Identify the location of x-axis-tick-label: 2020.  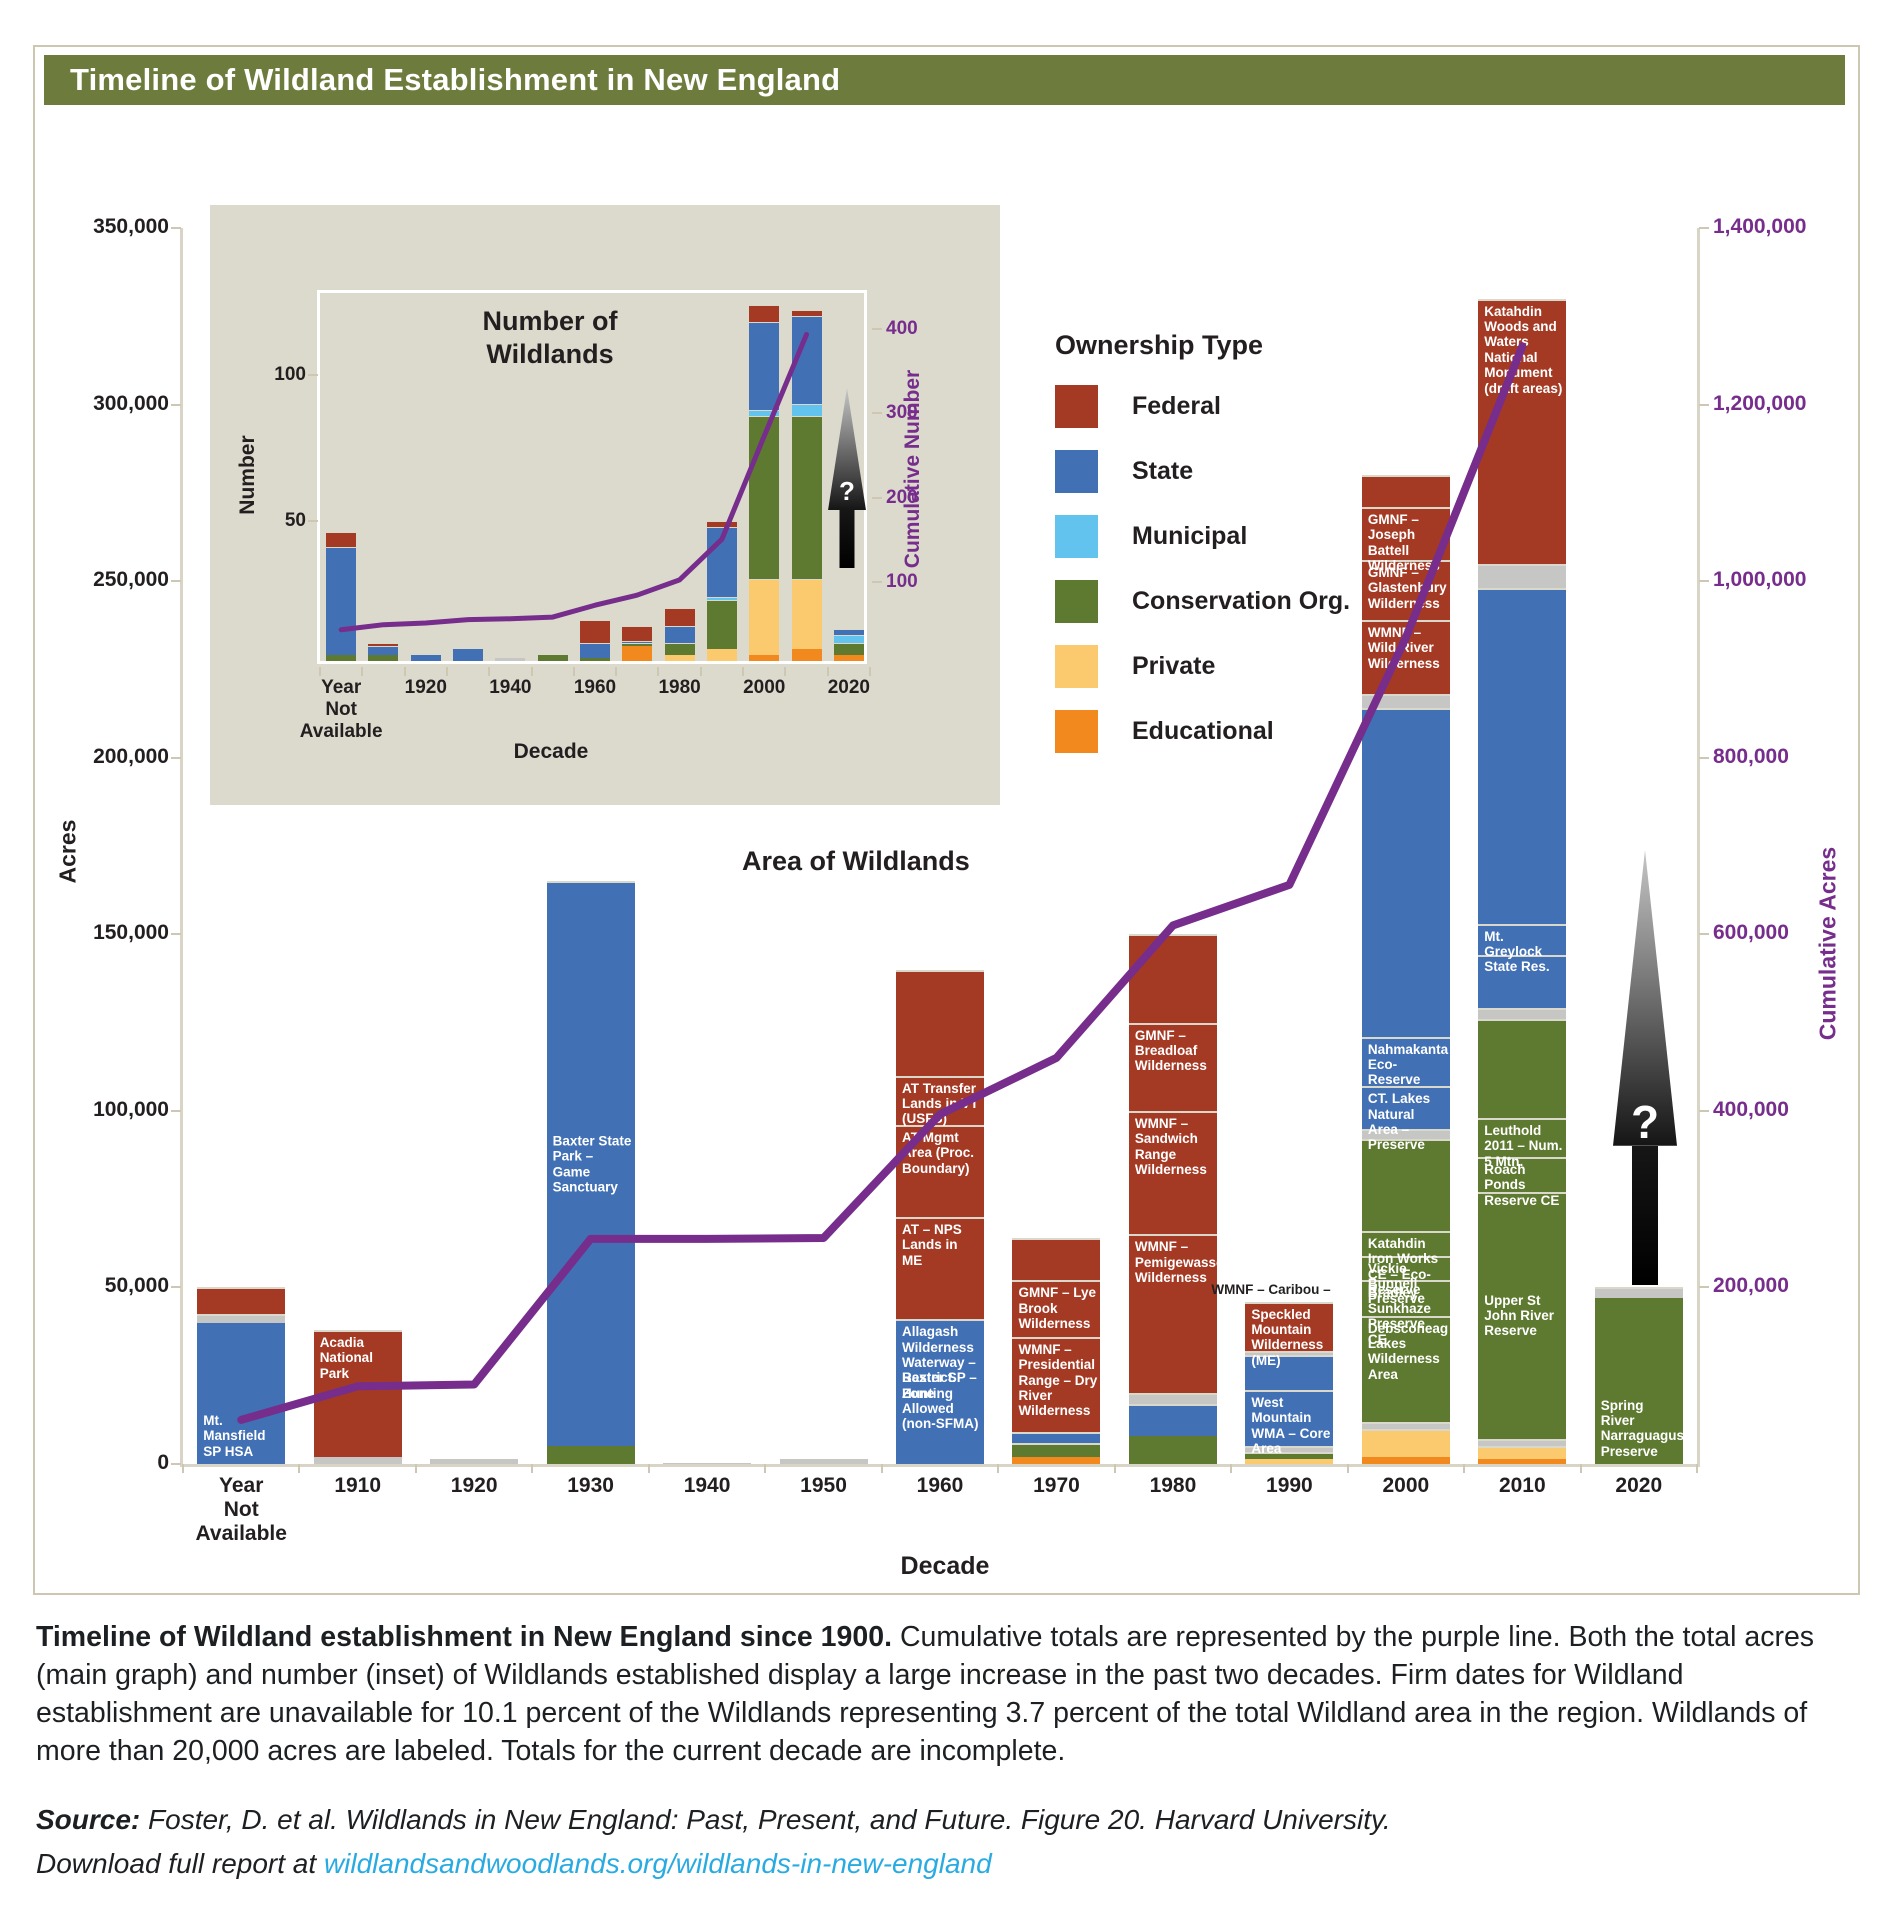
(1639, 1485).